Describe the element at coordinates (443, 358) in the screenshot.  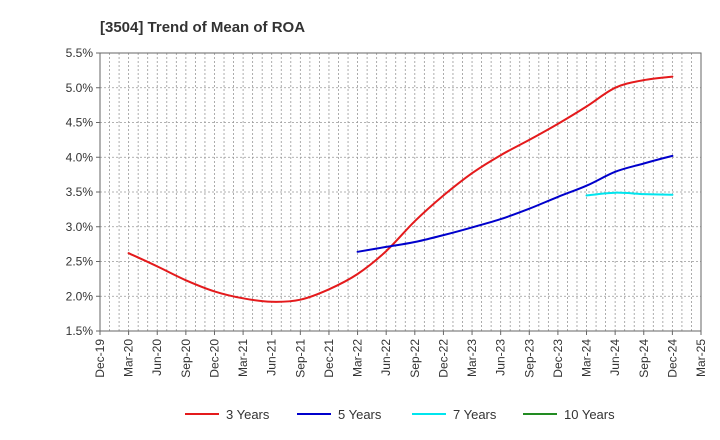
I see `x-tick-label: Dec-22` at that location.